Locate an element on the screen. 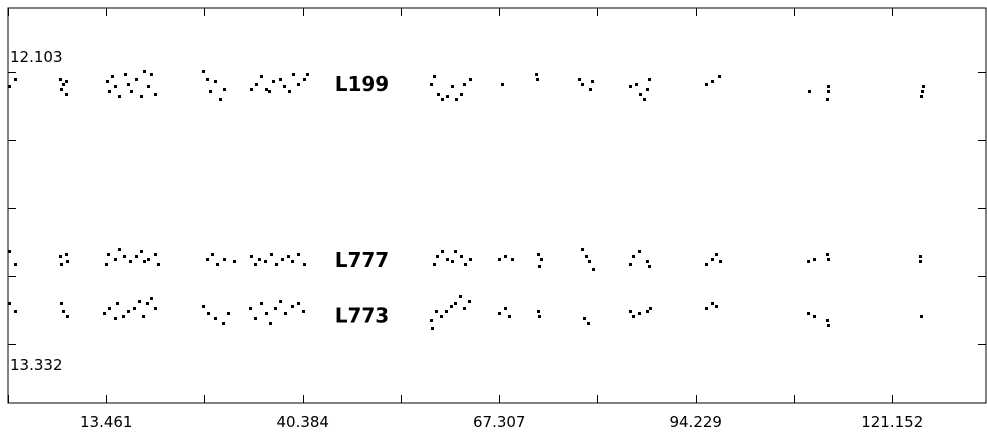 The image size is (987, 434). y-bottom-label: 13.332 is located at coordinates (36, 365).